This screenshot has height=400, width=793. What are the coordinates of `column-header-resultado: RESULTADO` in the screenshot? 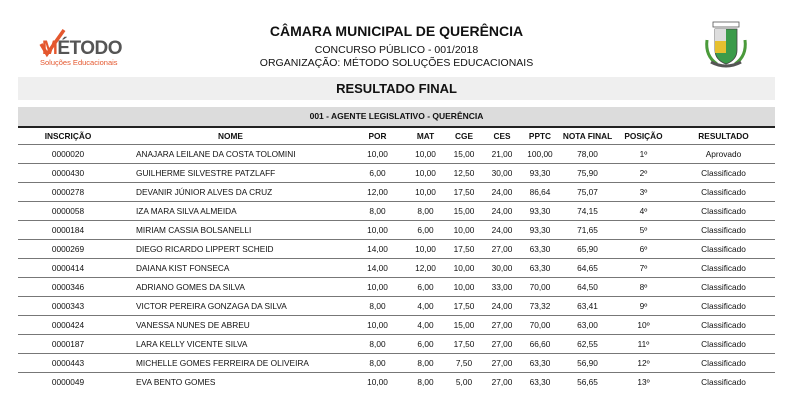 It's located at (723, 136).